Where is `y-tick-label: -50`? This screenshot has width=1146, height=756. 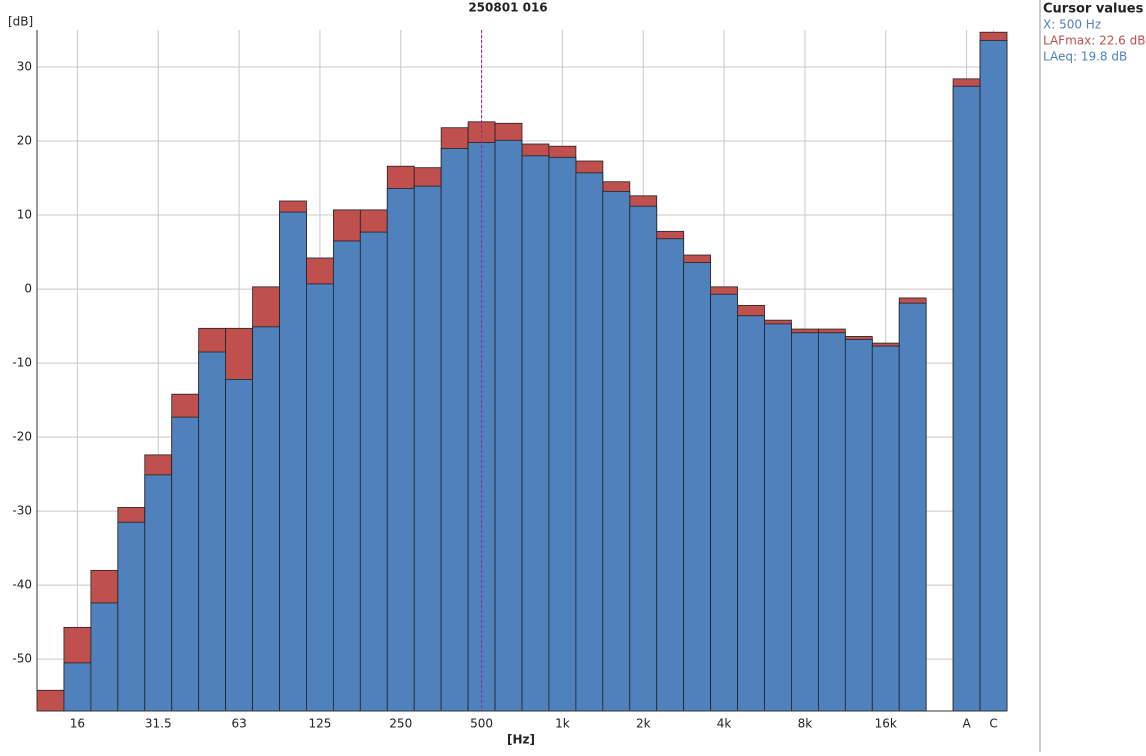
y-tick-label: -50 is located at coordinates (22, 659).